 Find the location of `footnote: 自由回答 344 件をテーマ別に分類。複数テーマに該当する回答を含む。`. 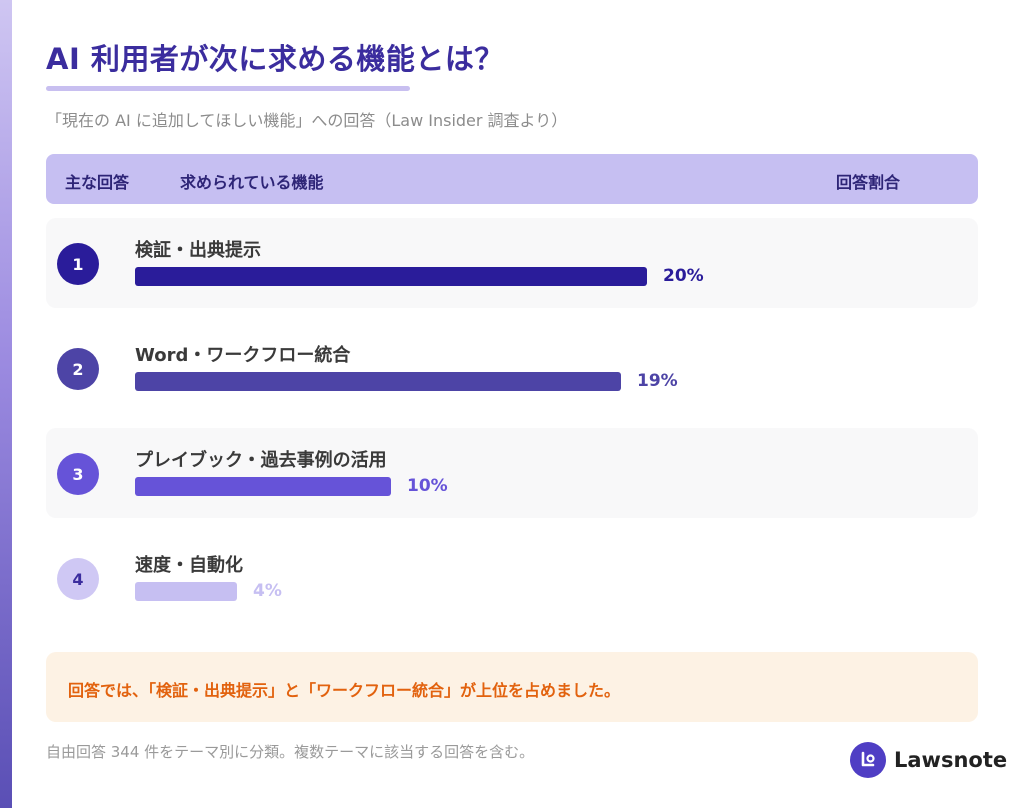

footnote: 自由回答 344 件をテーマ別に分類。複数テーマに該当する回答を含む。 is located at coordinates (290, 752).